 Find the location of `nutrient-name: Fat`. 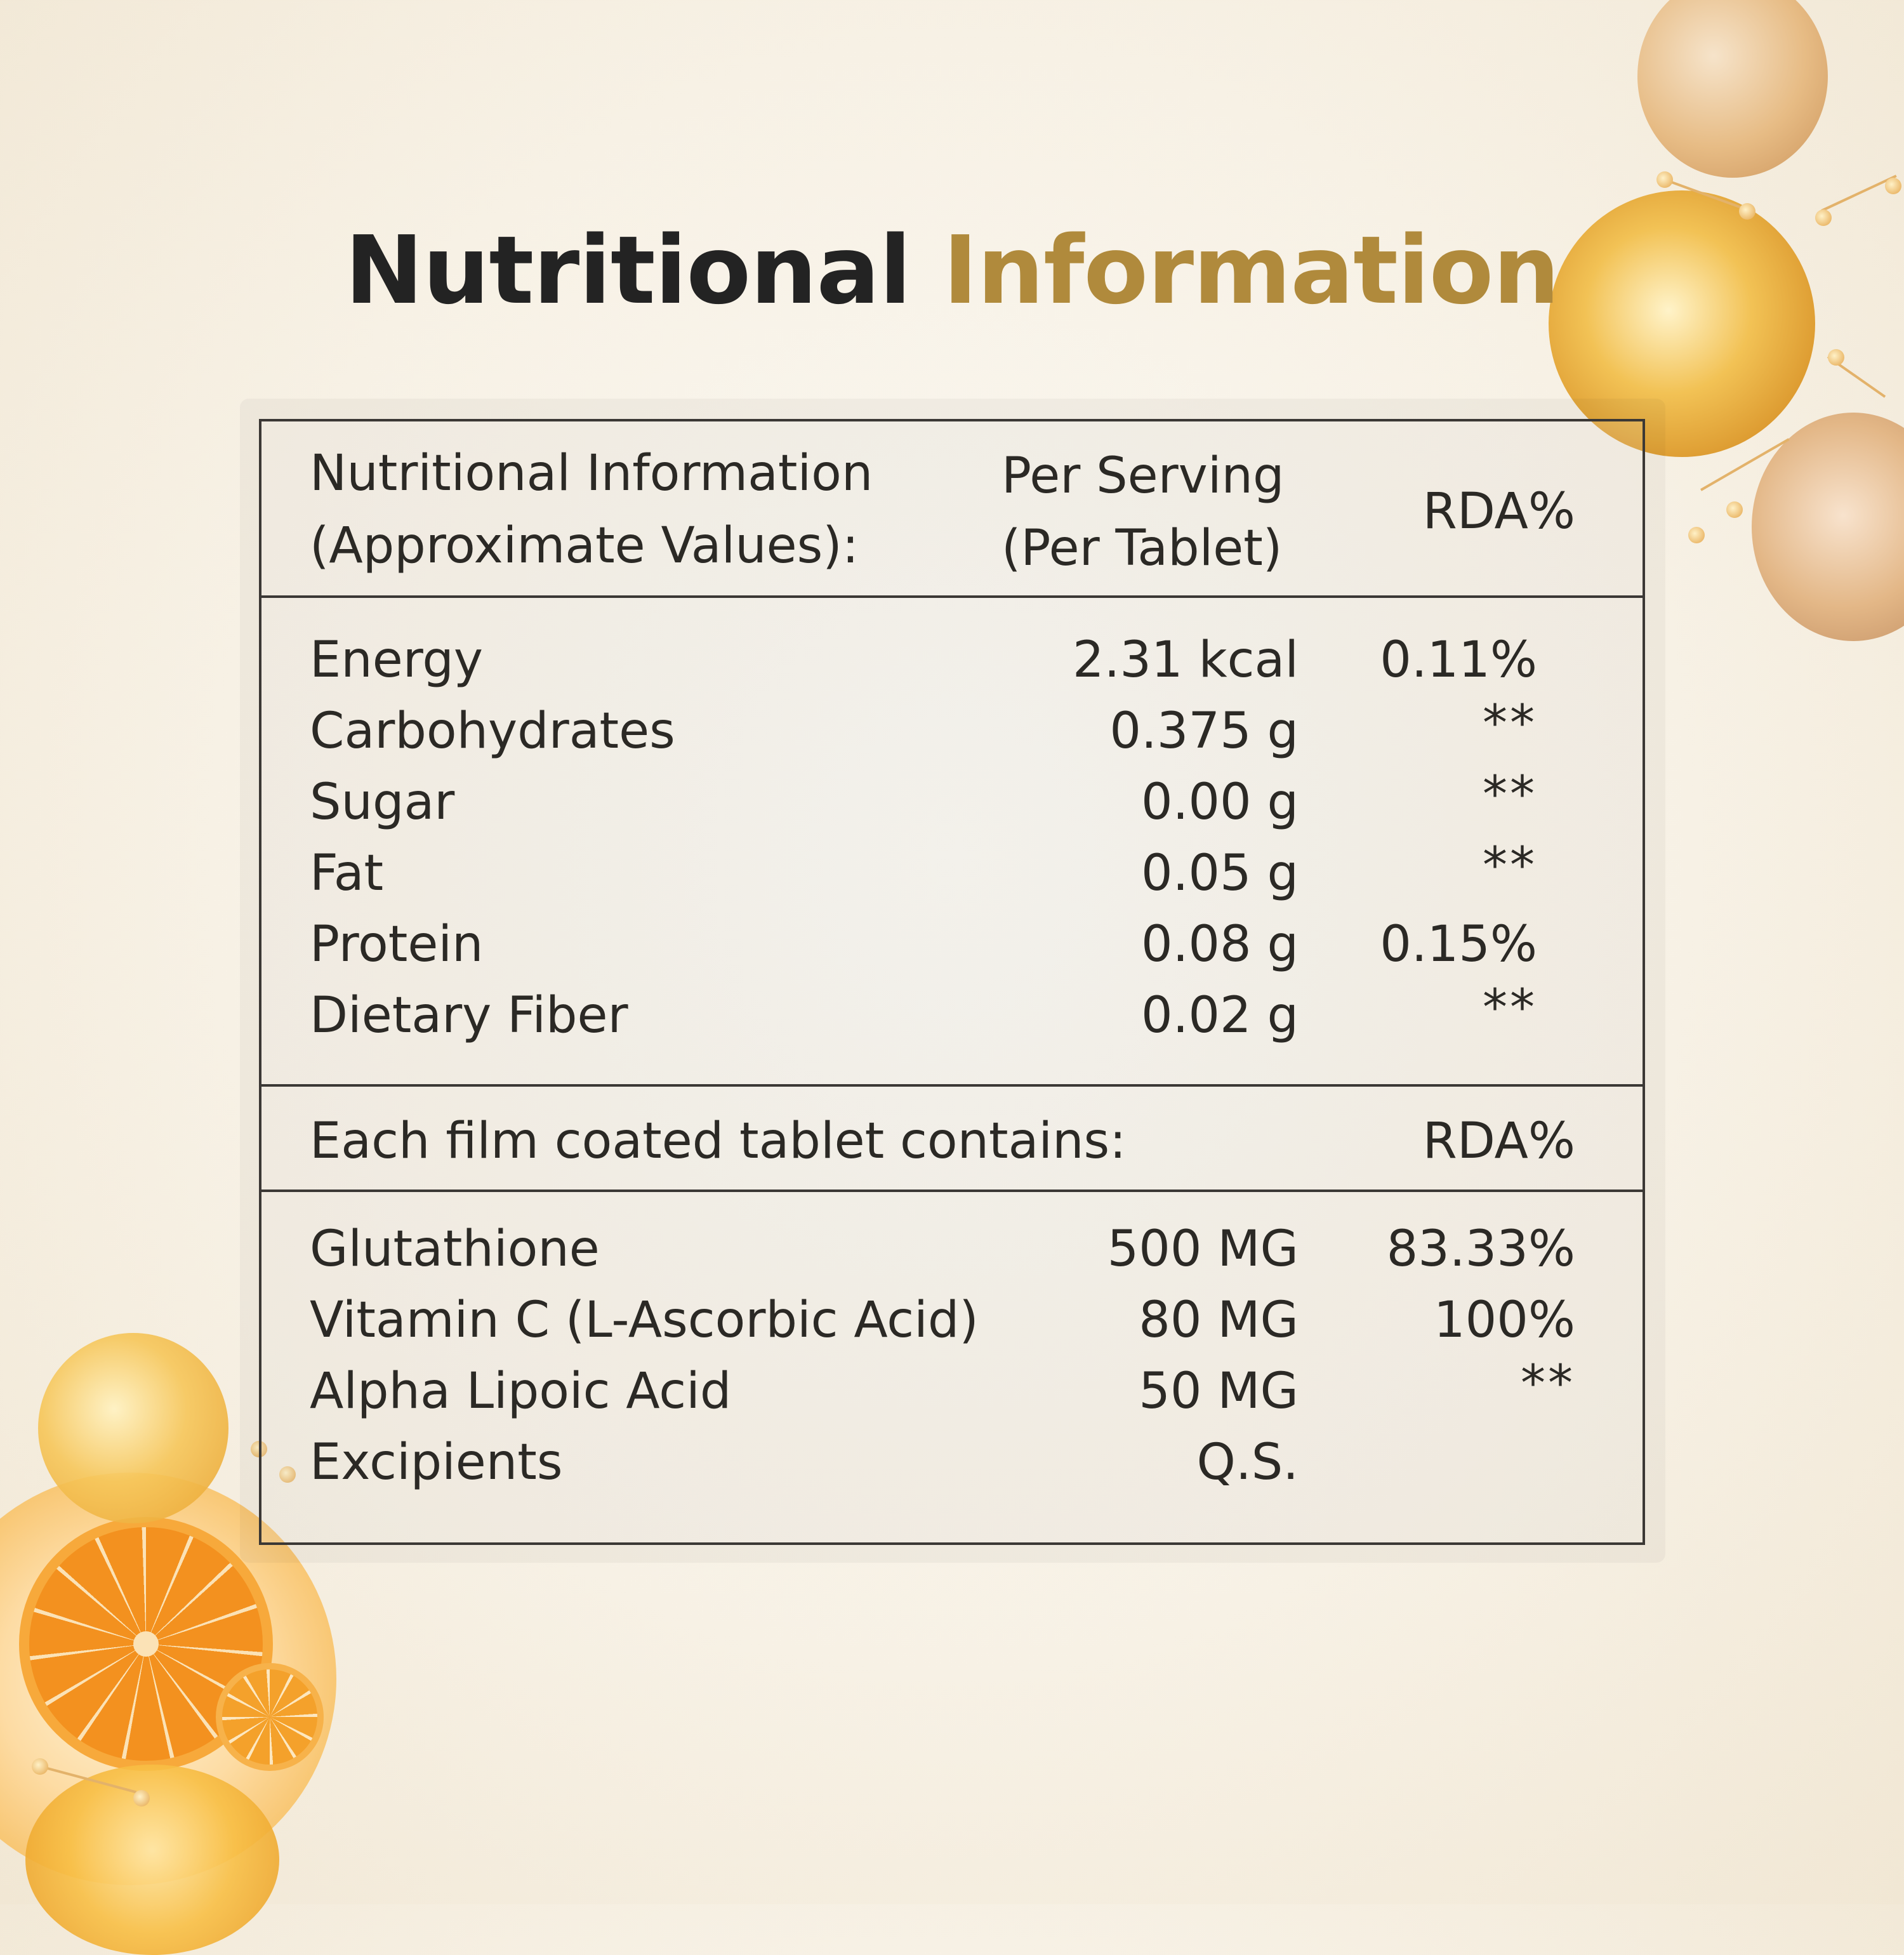

nutrient-name: Fat is located at coordinates (347, 873).